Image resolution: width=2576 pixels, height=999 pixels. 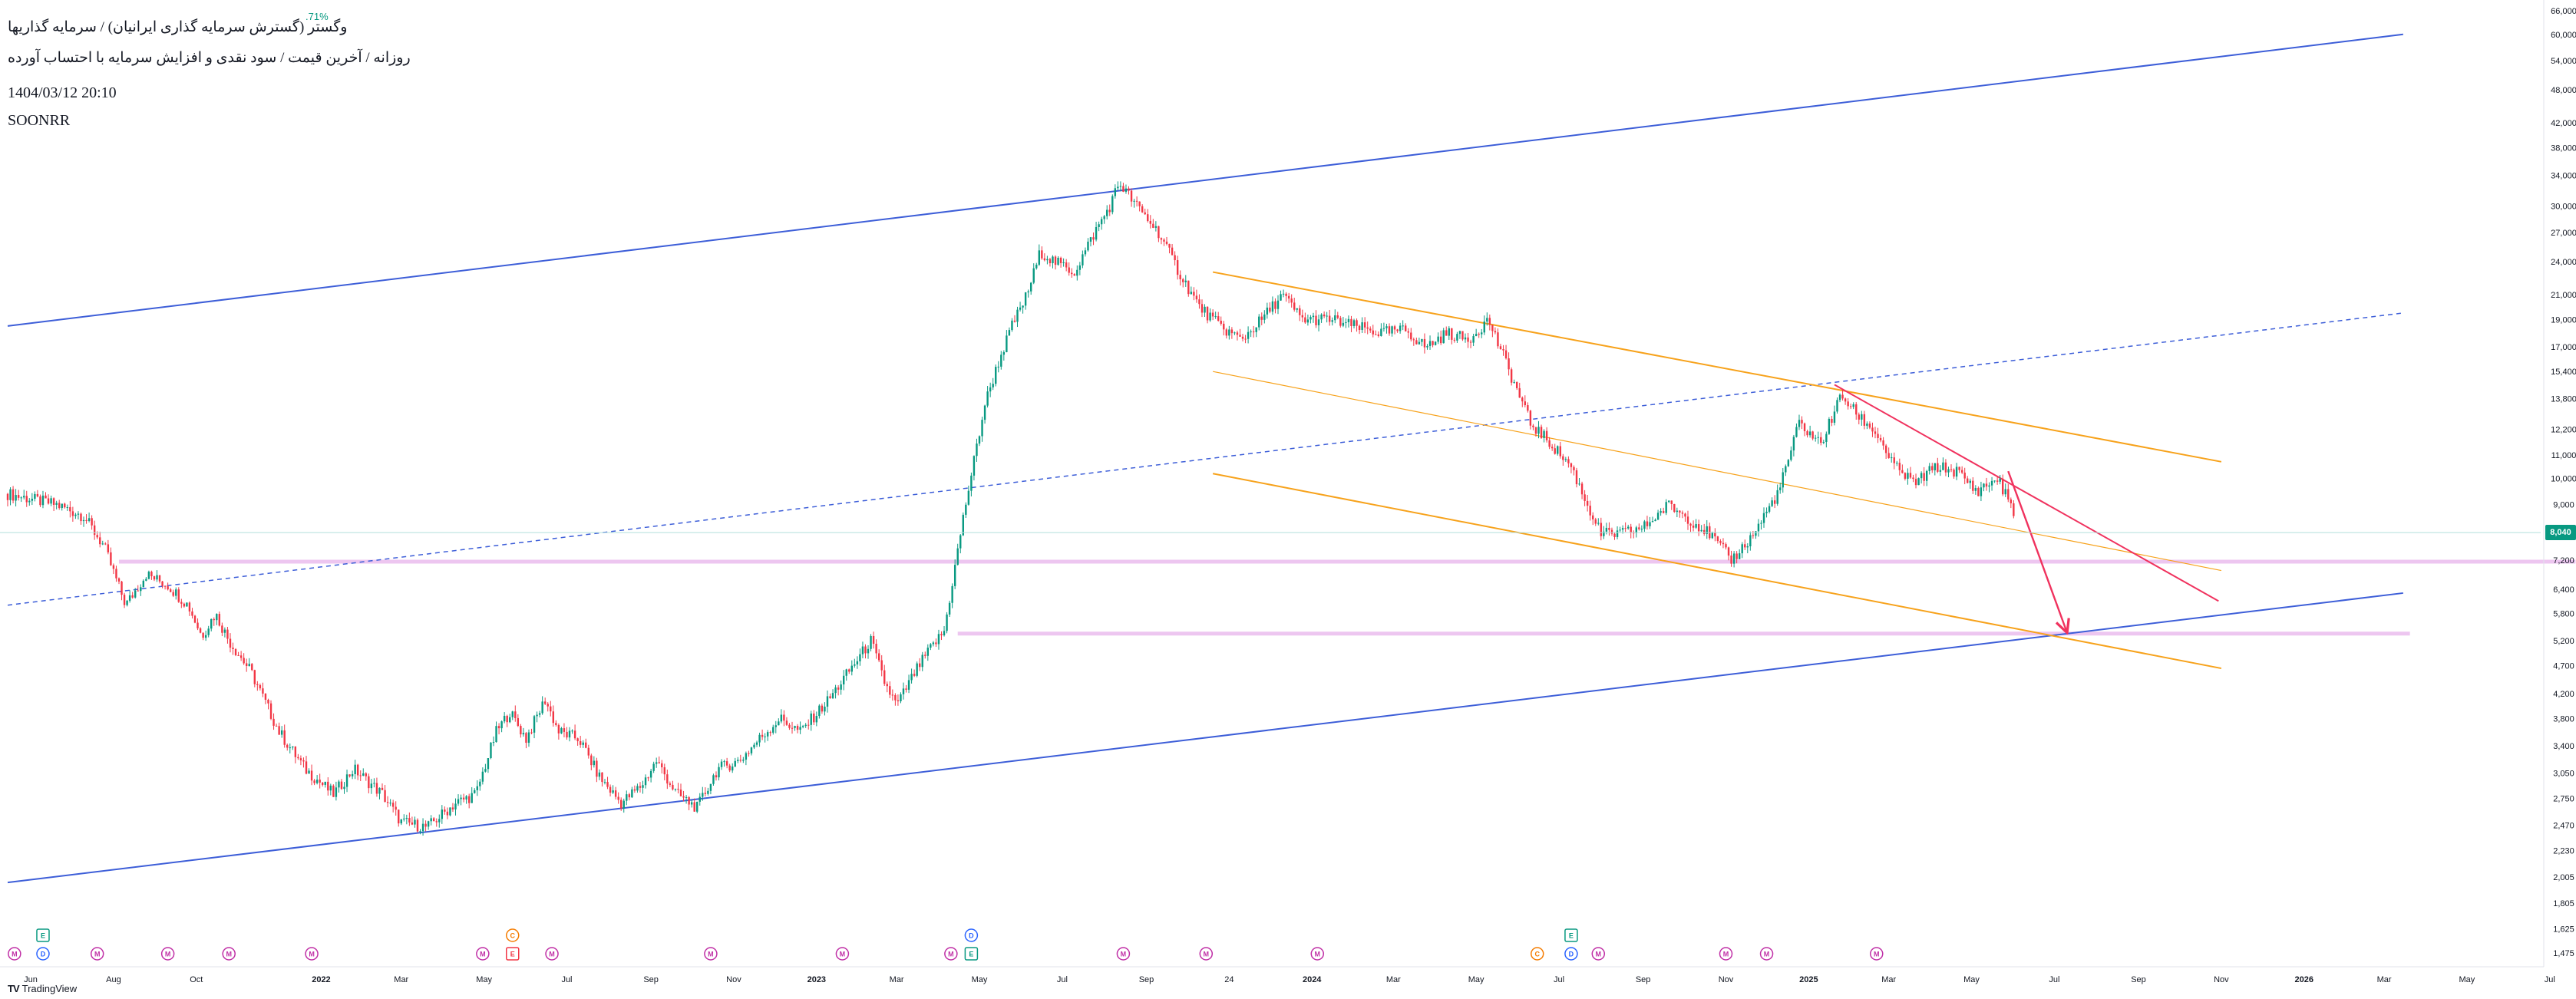 I want to click on y-tick-label: 60,000, so click(x=2563, y=35).